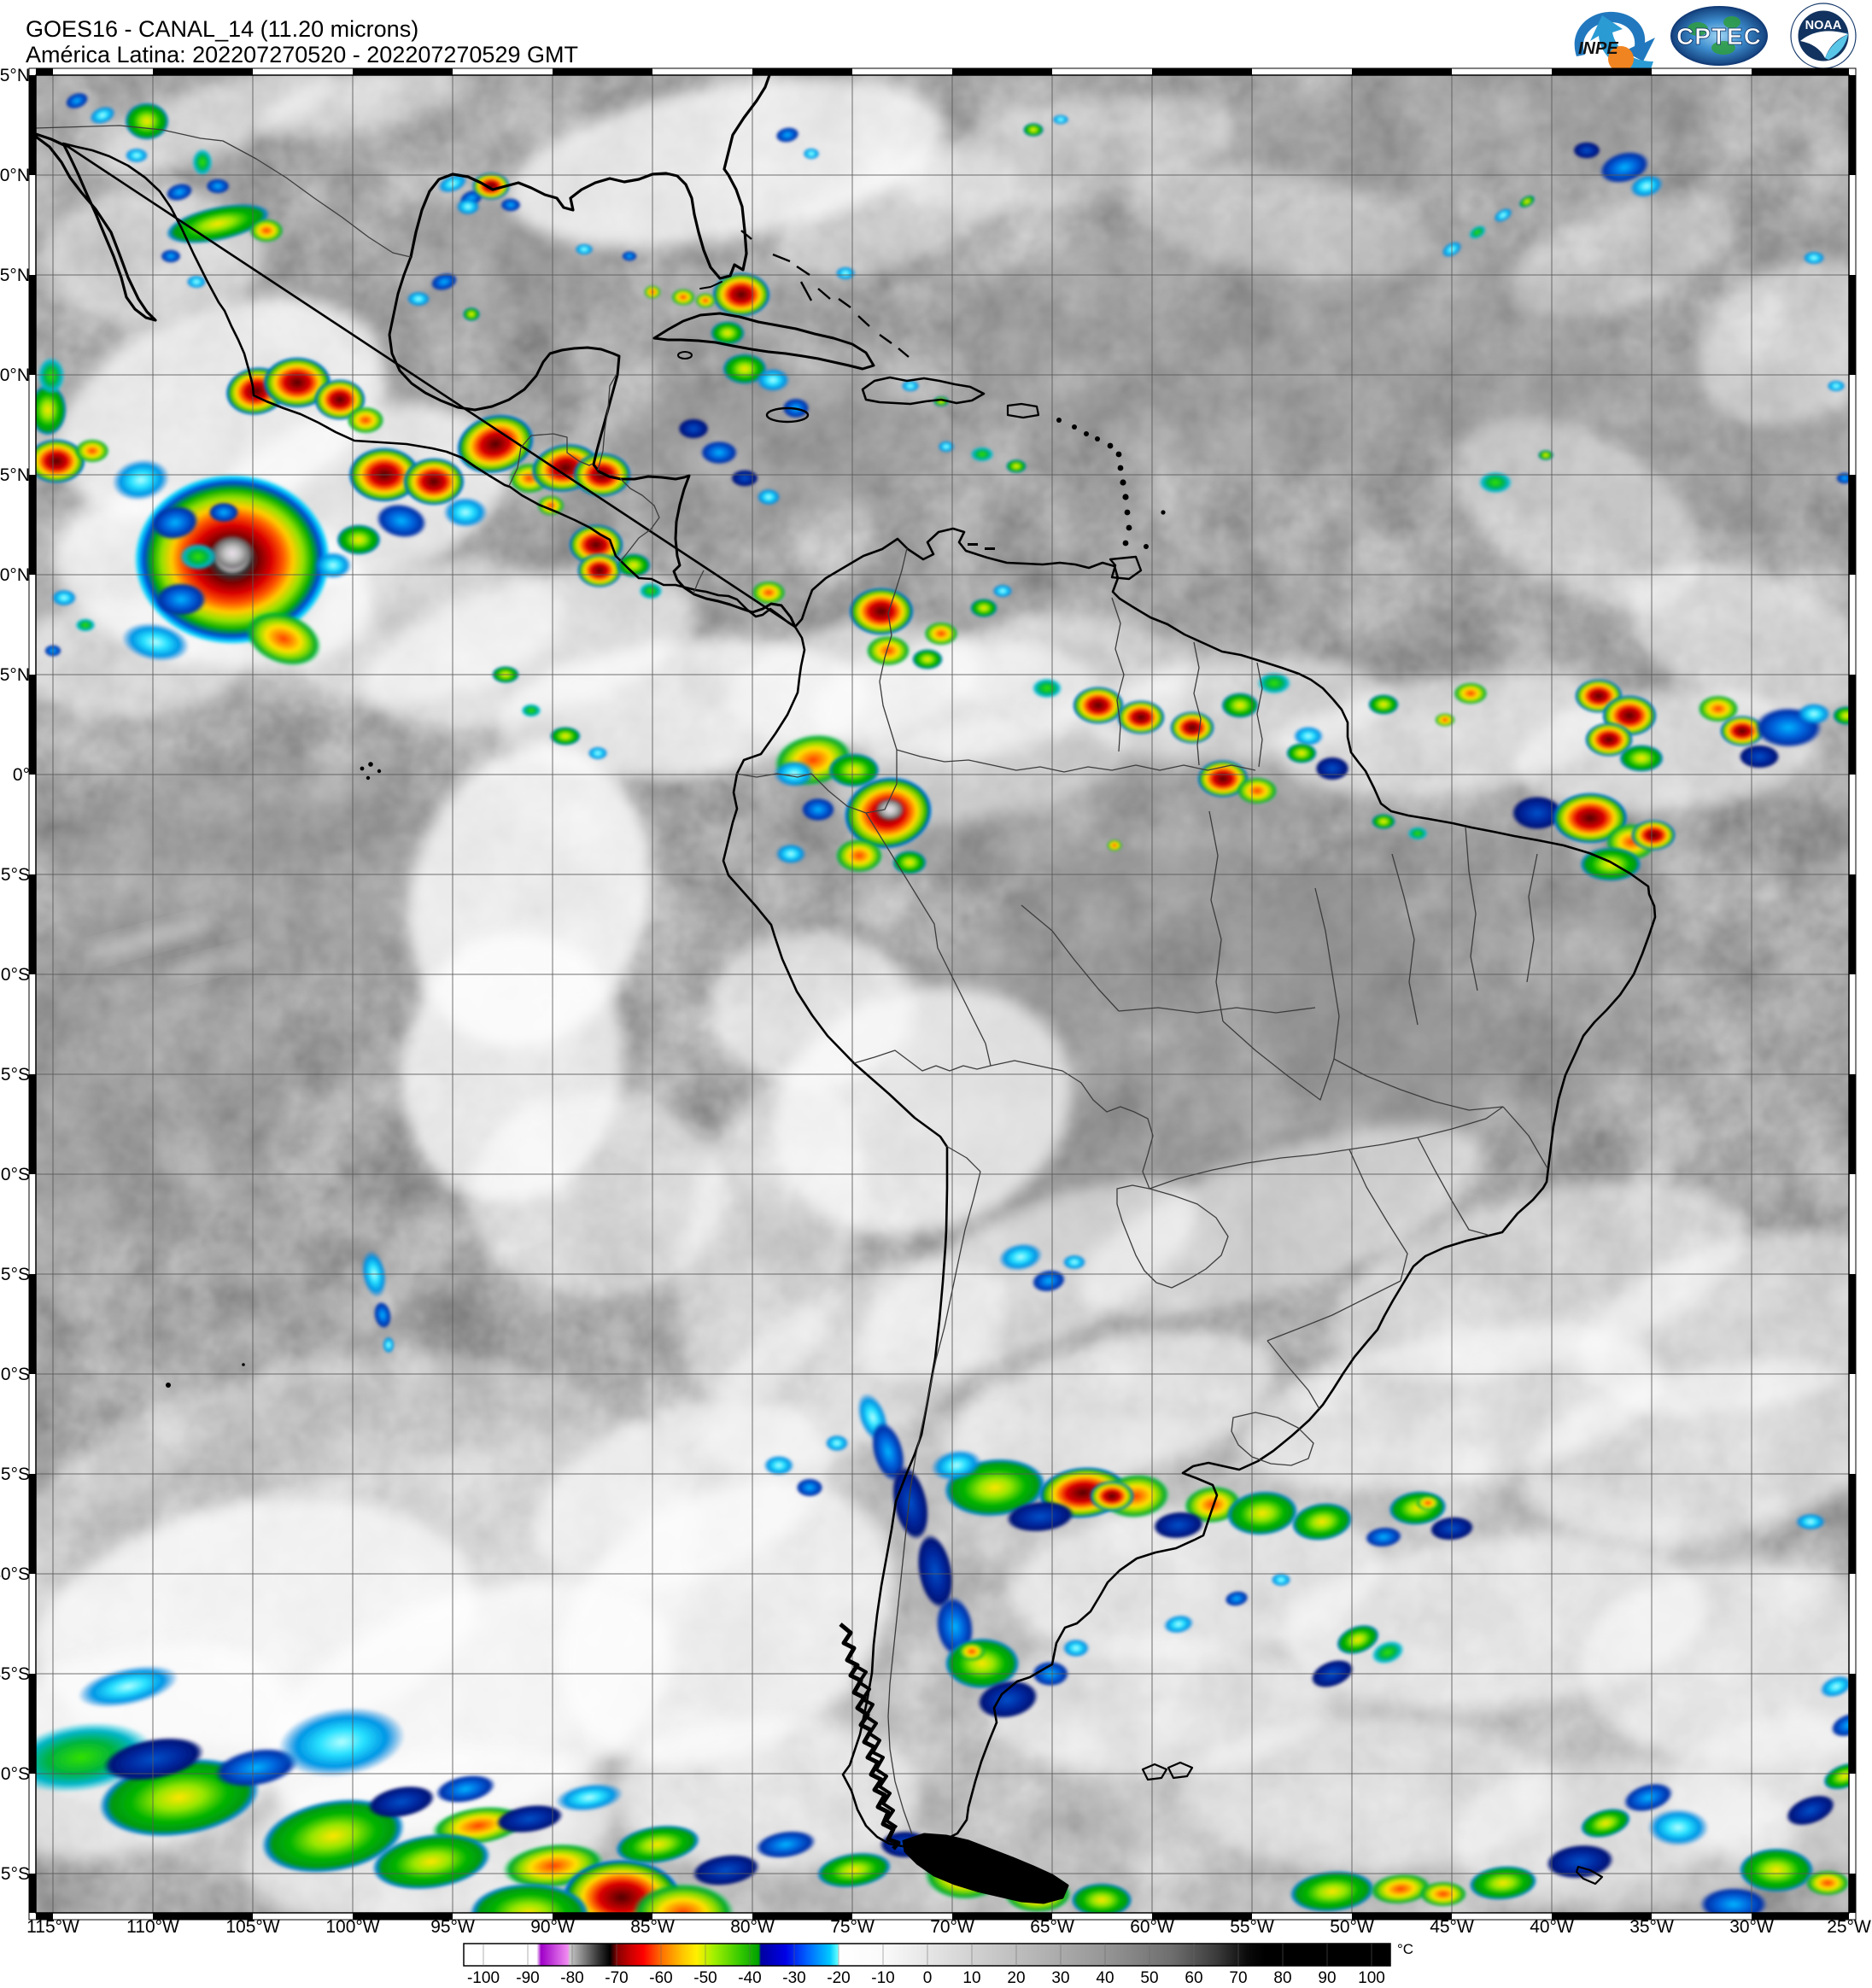 This screenshot has height=1988, width=1872. I want to click on tierra-del-fuego, so click(985, 1868).